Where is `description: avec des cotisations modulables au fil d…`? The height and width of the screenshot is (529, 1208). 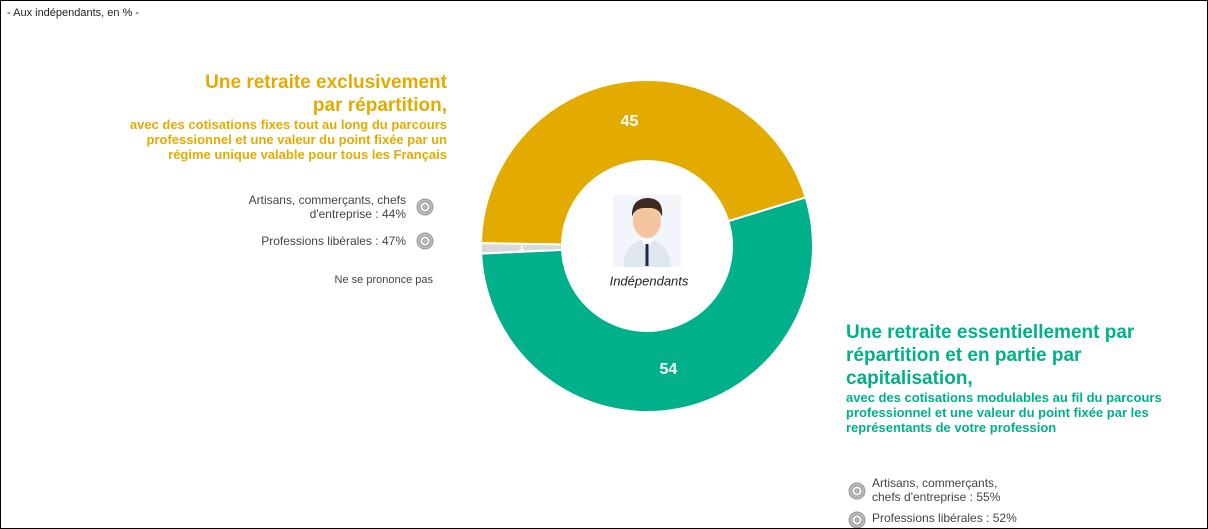 description: avec des cotisations modulables au fil d… is located at coordinates (1004, 412).